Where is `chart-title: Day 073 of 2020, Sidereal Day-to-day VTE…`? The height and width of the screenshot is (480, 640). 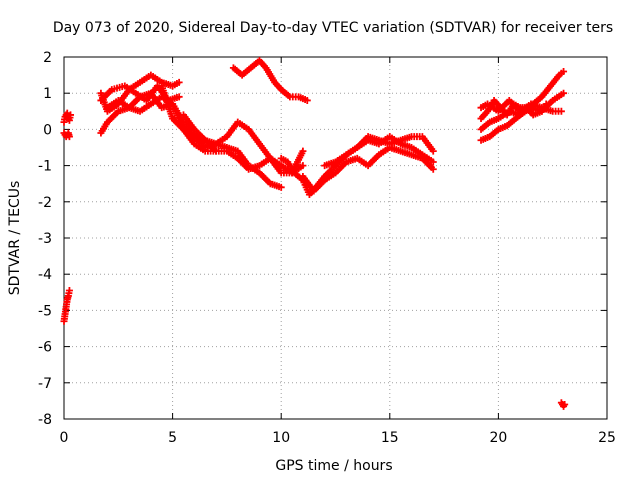 chart-title: Day 073 of 2020, Sidereal Day-to-day VTE… is located at coordinates (333, 28).